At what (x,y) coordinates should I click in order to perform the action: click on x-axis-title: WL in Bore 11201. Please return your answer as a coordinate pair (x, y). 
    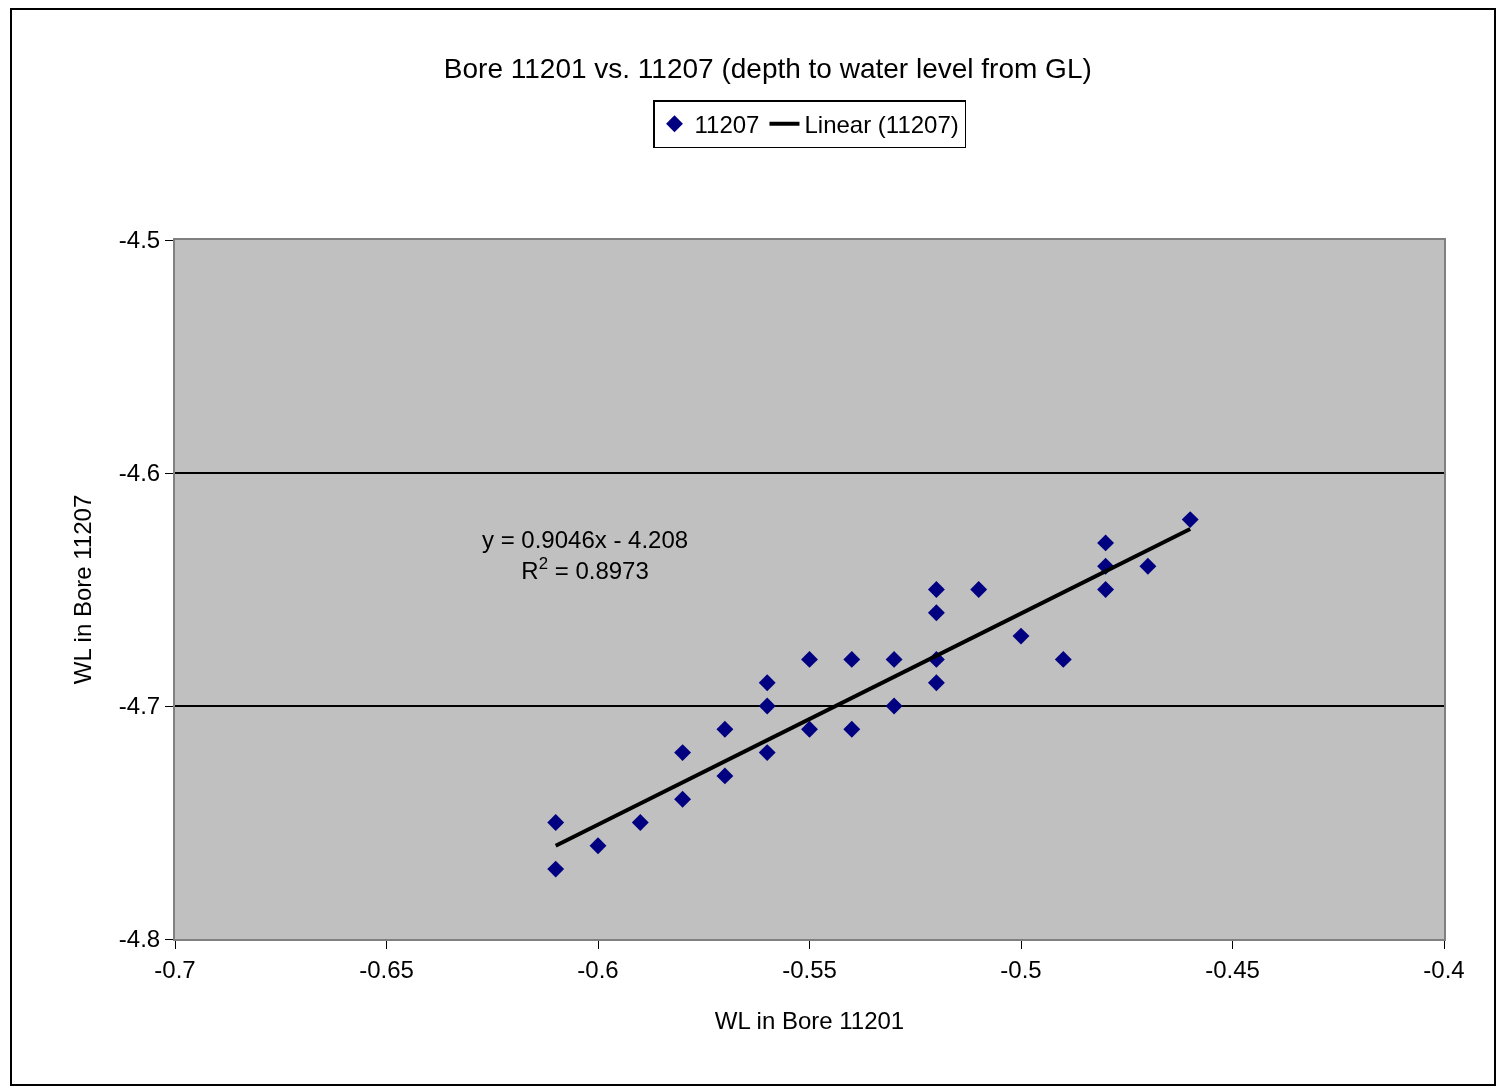
    Looking at the image, I should click on (809, 1020).